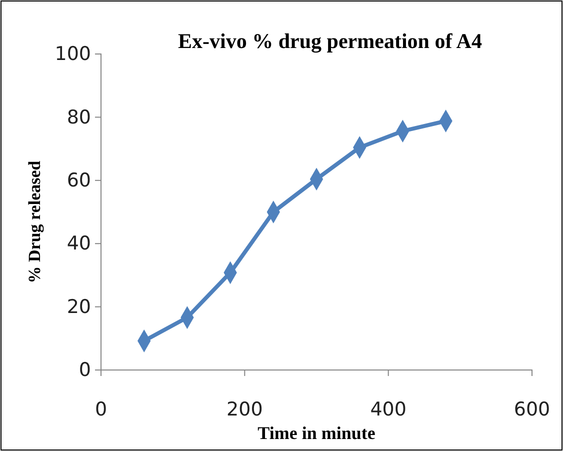 The width and height of the screenshot is (563, 451). What do you see at coordinates (72, 54) in the screenshot?
I see `y-tick-label: 100` at bounding box center [72, 54].